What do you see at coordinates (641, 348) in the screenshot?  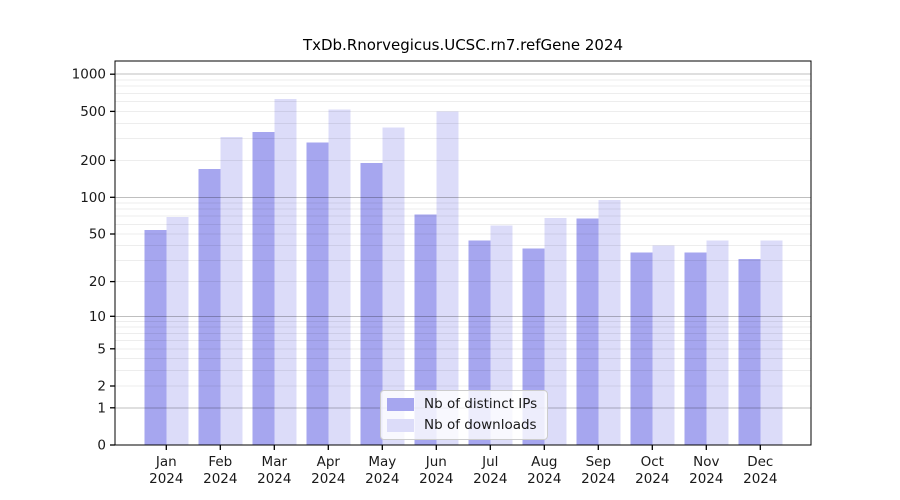 I see `bar-distinct-ips-oct` at bounding box center [641, 348].